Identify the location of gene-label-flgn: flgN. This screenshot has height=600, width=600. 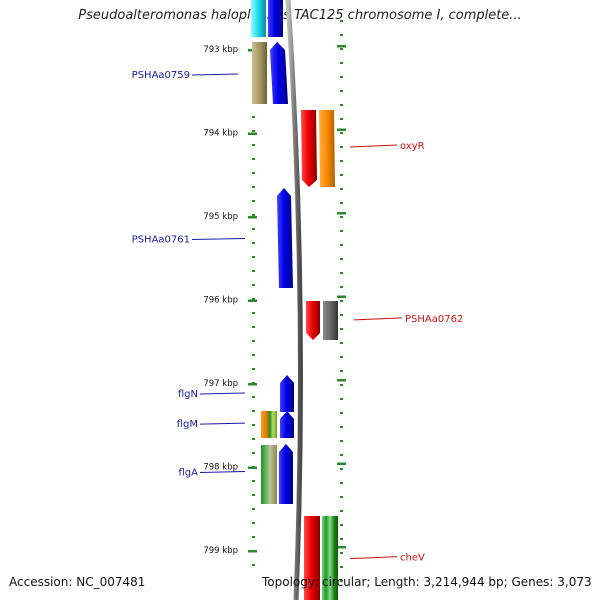
(188, 394).